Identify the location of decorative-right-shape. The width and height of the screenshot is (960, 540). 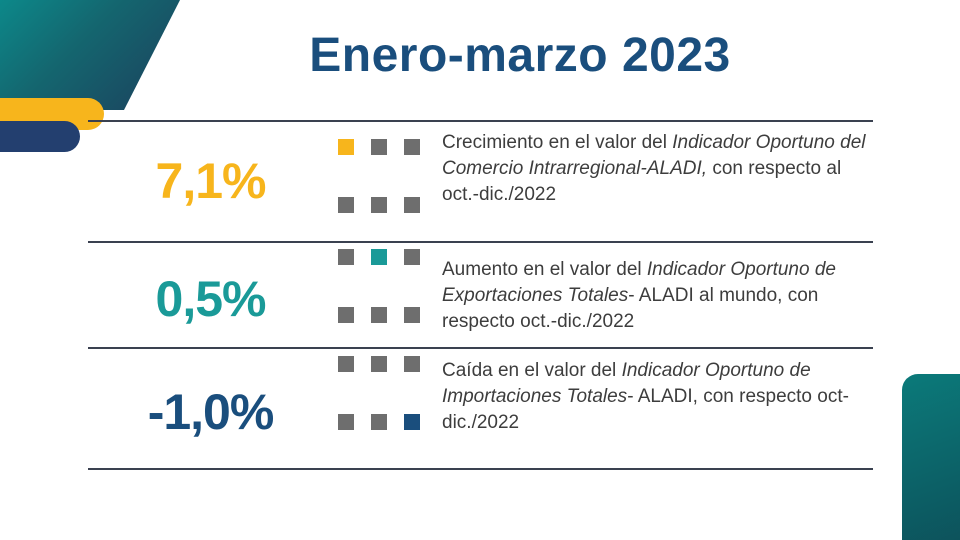
(931, 457).